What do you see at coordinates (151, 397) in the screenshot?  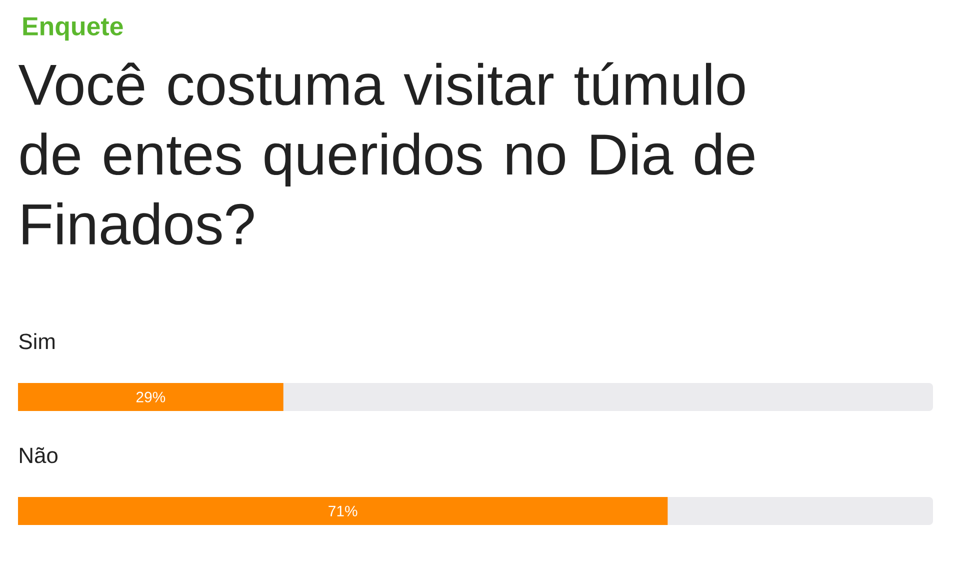 I see `data-label: 29%` at bounding box center [151, 397].